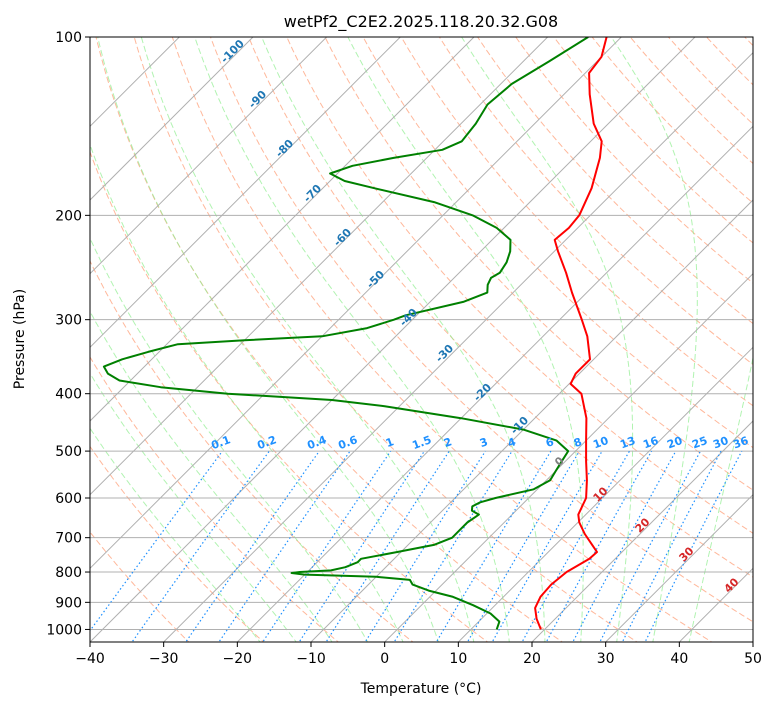 The width and height of the screenshot is (775, 708). I want to click on x-tick-label: 30, so click(606, 659).